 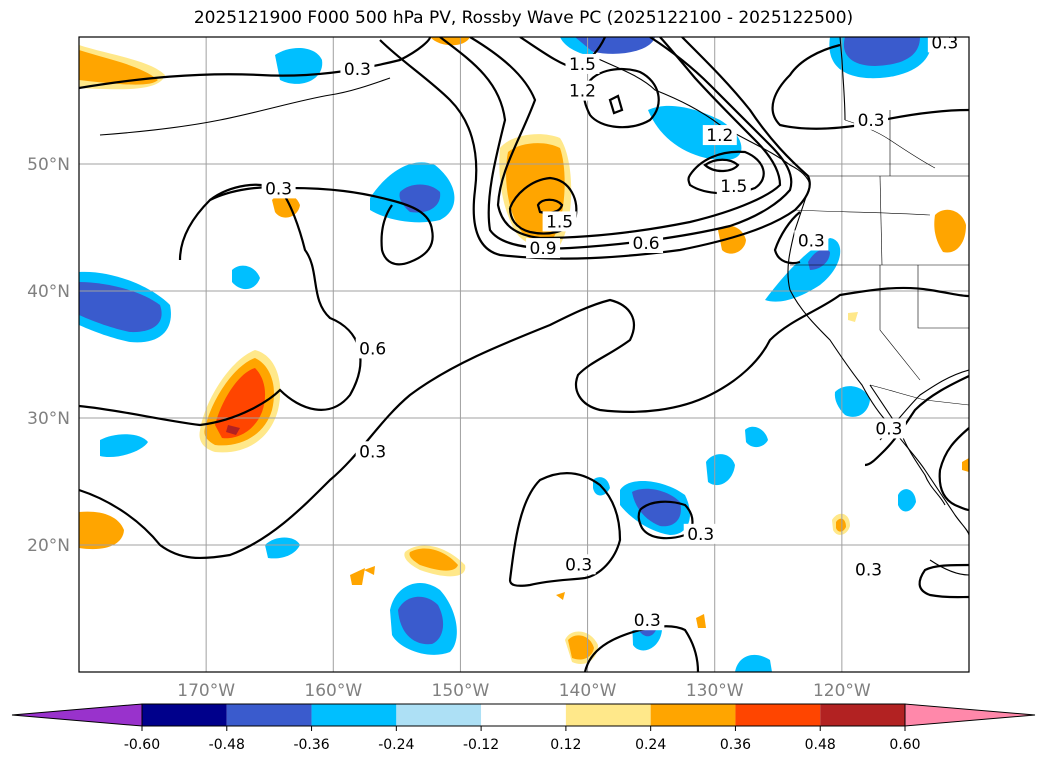 What do you see at coordinates (333, 691) in the screenshot?
I see `lon-tick-label: 160°W` at bounding box center [333, 691].